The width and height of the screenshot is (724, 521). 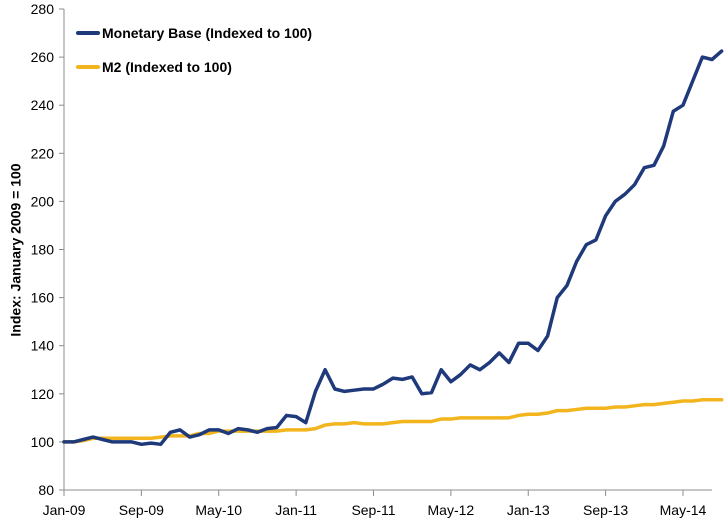 I want to click on series-line-m2, so click(x=393, y=421).